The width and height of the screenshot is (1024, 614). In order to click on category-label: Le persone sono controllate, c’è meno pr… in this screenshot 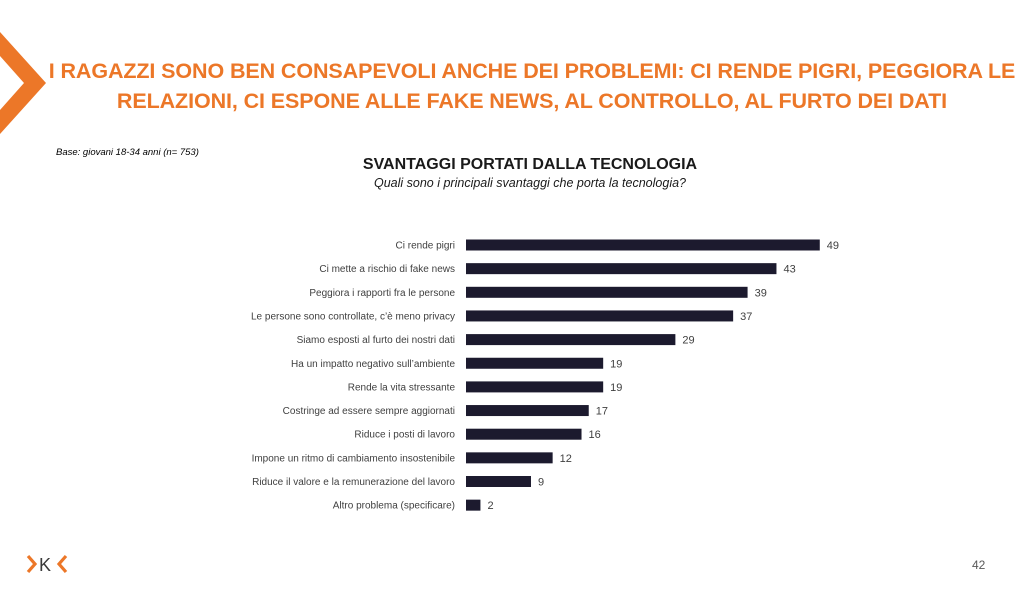, I will do `click(353, 316)`.